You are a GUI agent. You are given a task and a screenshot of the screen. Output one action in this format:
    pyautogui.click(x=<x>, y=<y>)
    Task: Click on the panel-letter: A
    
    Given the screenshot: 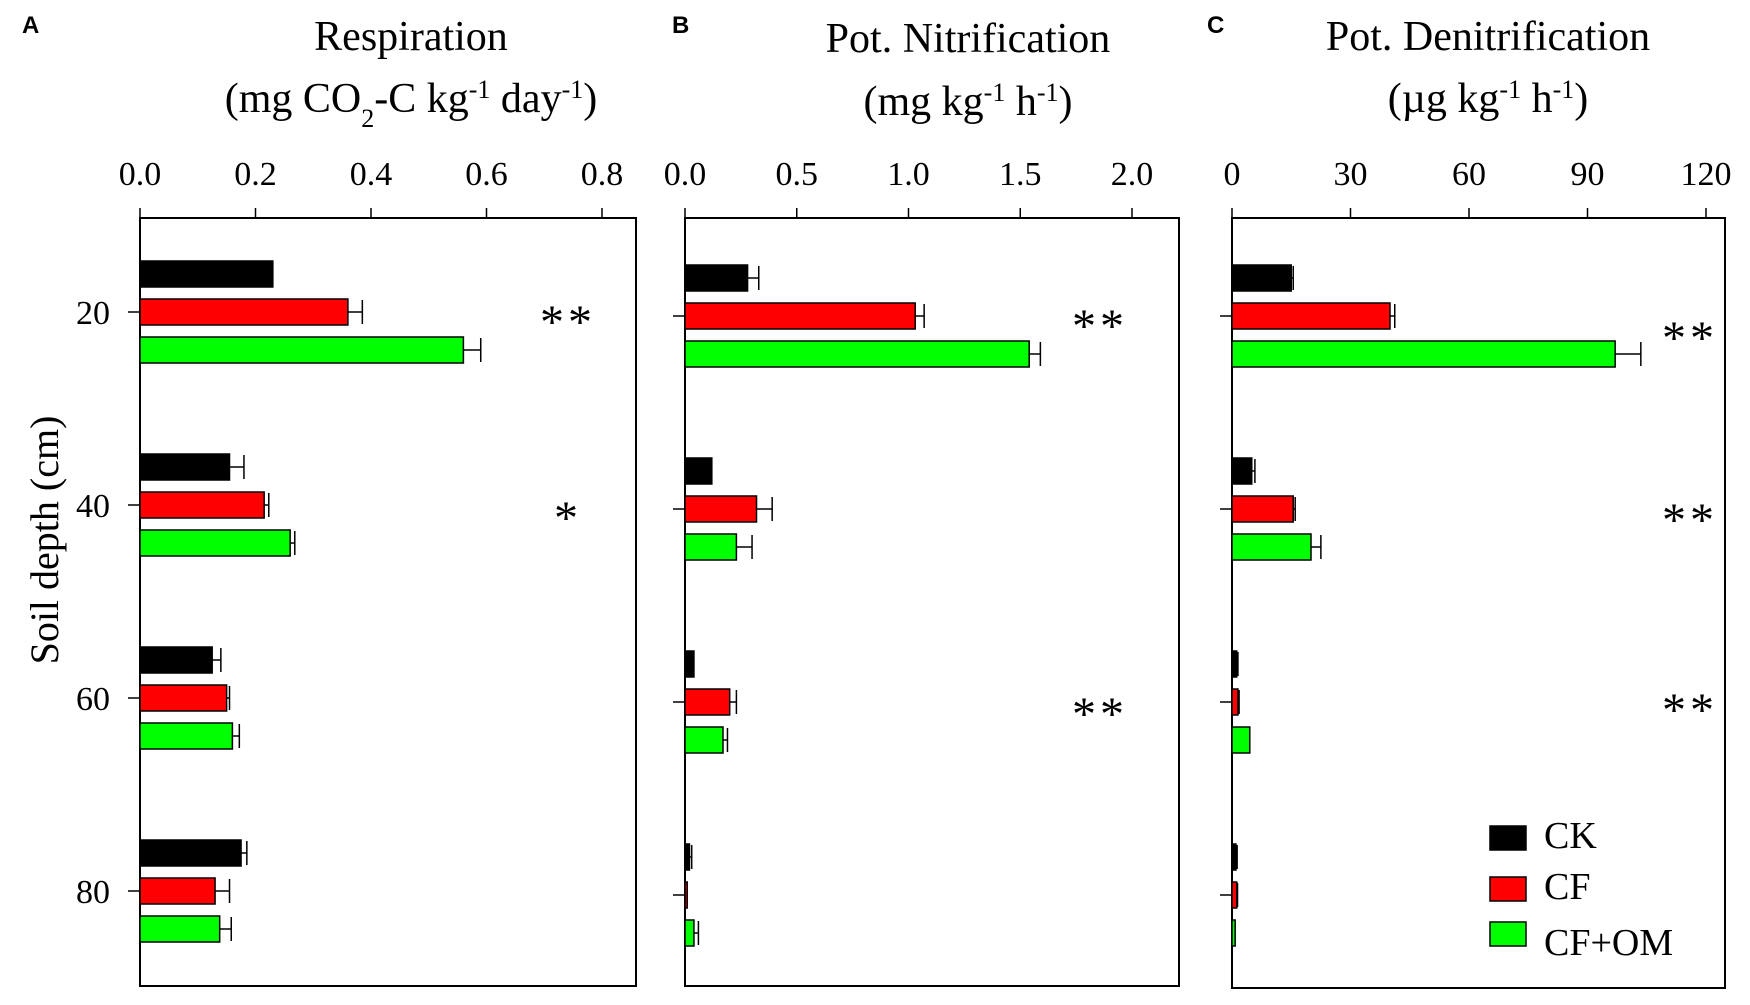 What is the action you would take?
    pyautogui.click(x=30, y=25)
    